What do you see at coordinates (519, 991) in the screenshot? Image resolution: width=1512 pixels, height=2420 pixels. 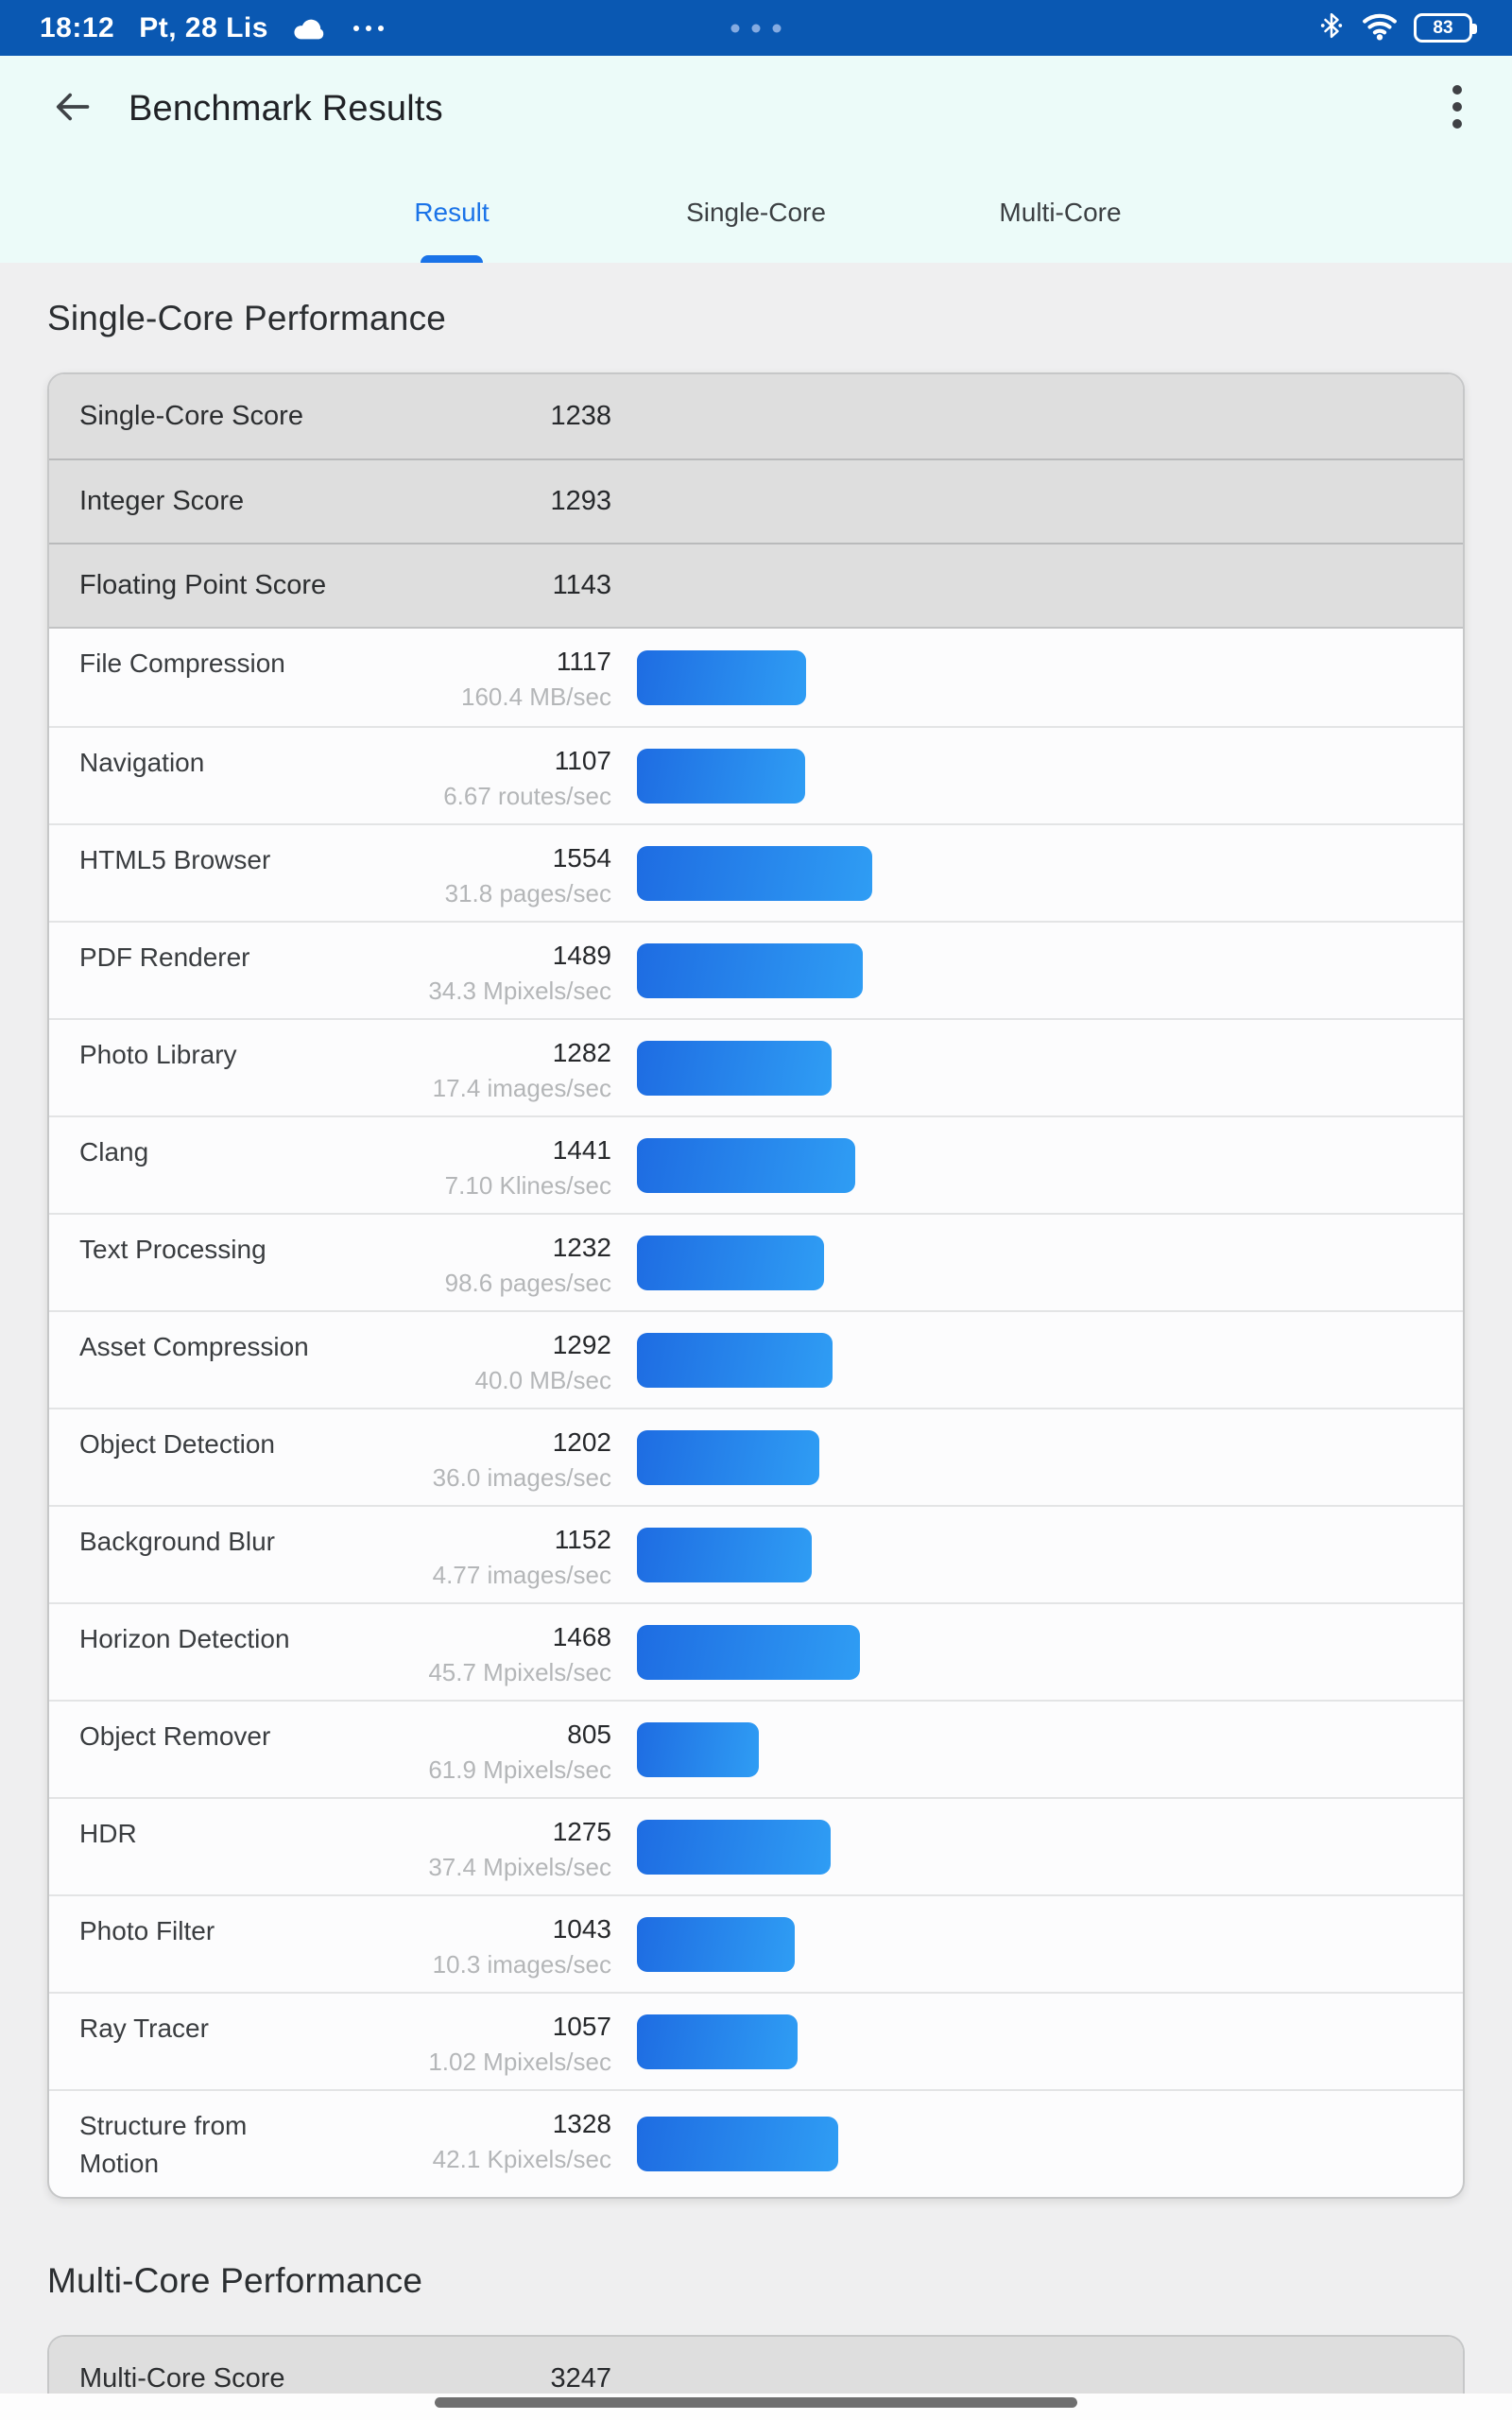 I see `test-rate: 34.3 Mpixels/sec` at bounding box center [519, 991].